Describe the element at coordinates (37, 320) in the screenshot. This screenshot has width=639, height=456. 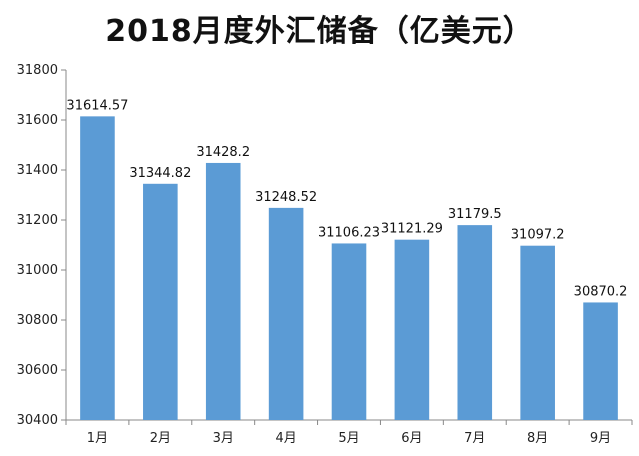
I see `y-tick-label: 30800` at that location.